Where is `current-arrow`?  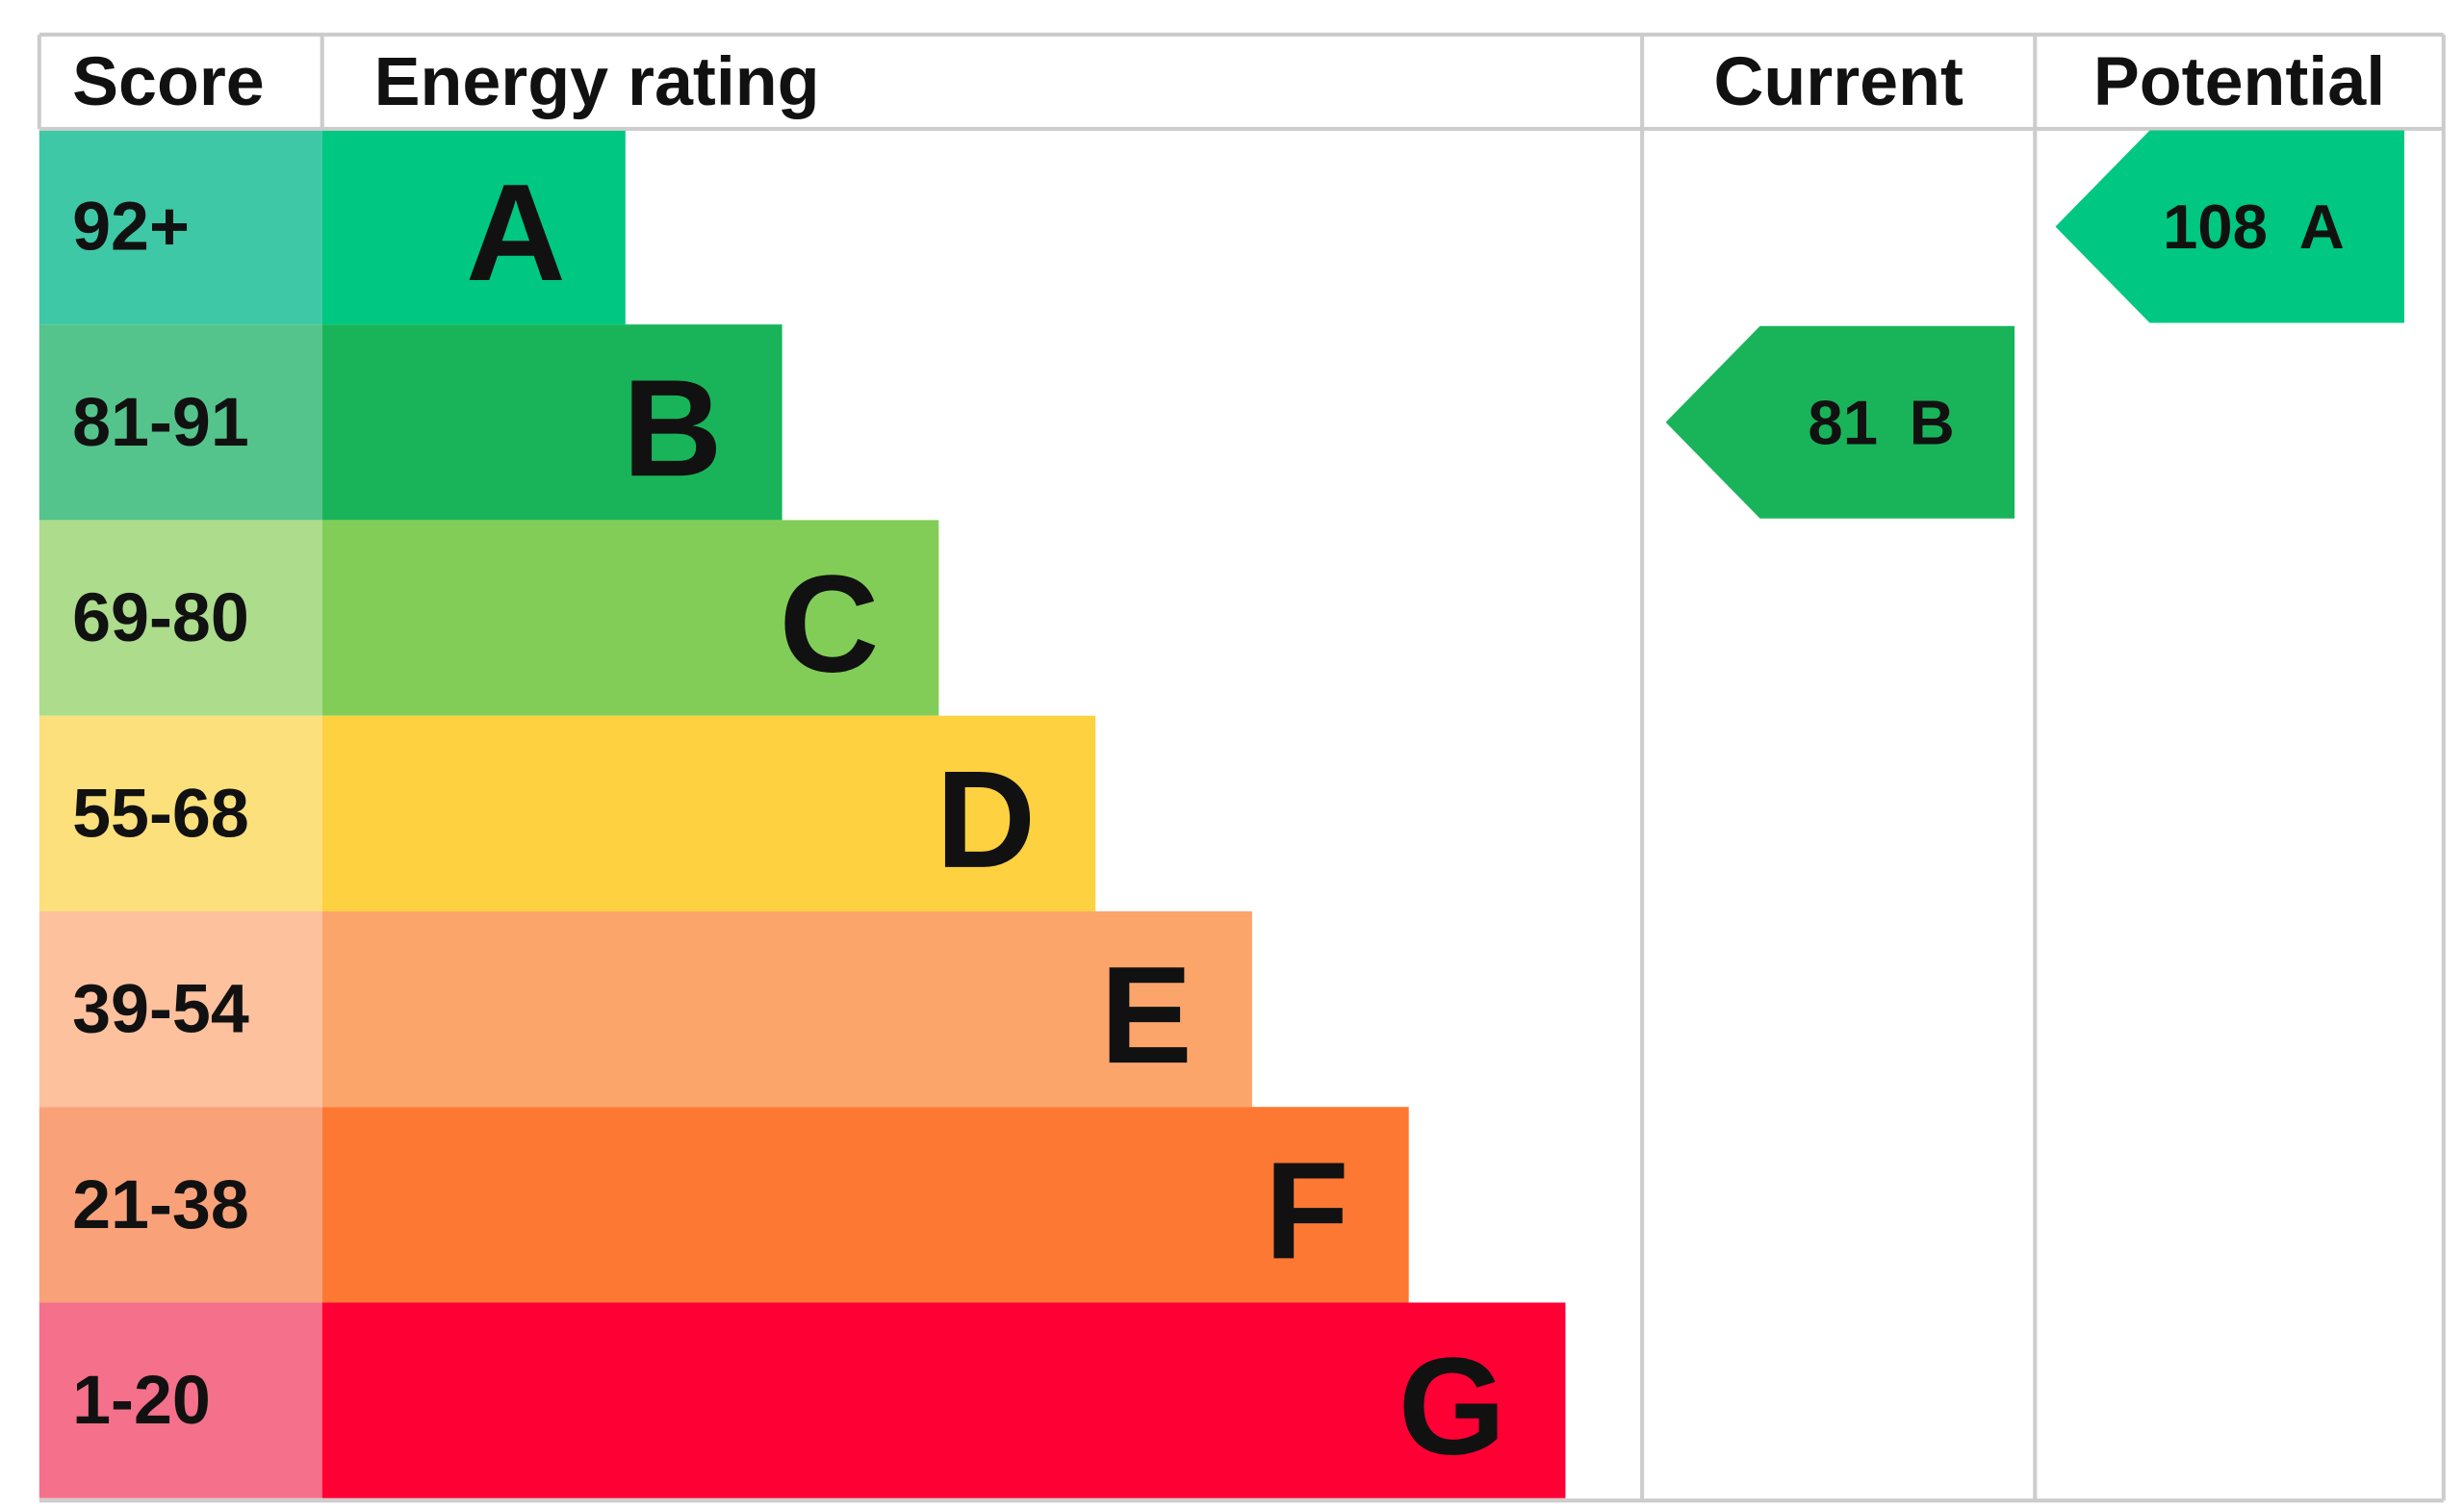 current-arrow is located at coordinates (1840, 422).